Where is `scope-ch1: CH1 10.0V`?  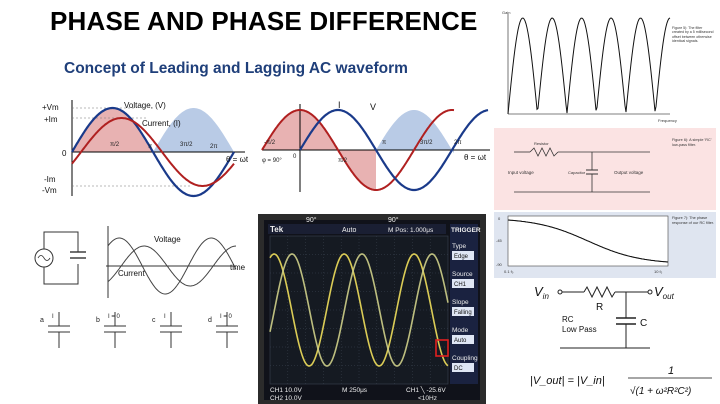
scope-ch1: CH1 10.0V is located at coordinates (286, 390).